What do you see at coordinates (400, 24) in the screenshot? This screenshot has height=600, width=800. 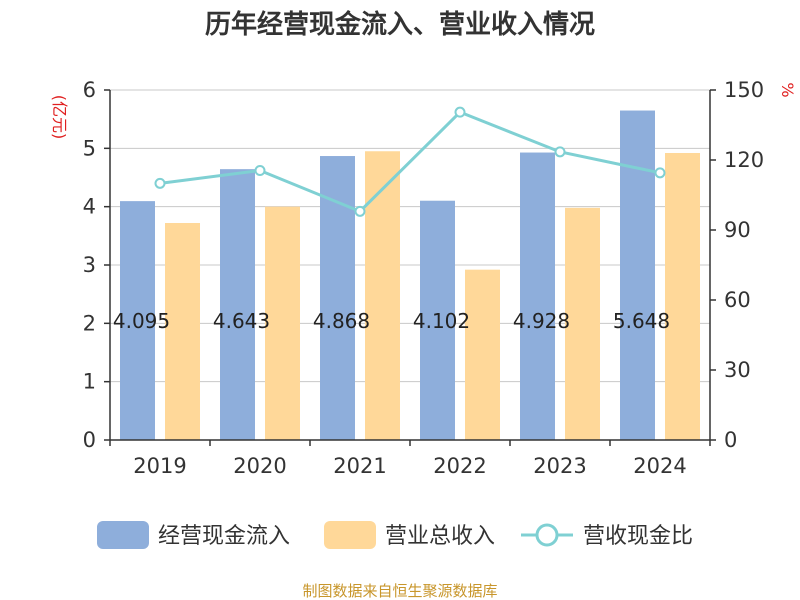 I see `chart-title: 历年经营现金流入、营业收入情况` at bounding box center [400, 24].